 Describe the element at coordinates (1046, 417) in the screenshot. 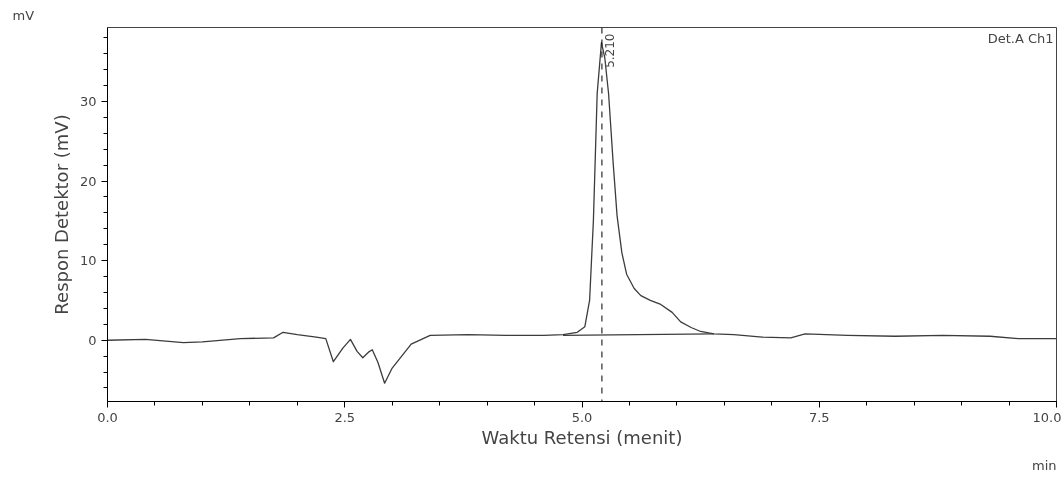

I see `x-tick-label: 10.0` at that location.